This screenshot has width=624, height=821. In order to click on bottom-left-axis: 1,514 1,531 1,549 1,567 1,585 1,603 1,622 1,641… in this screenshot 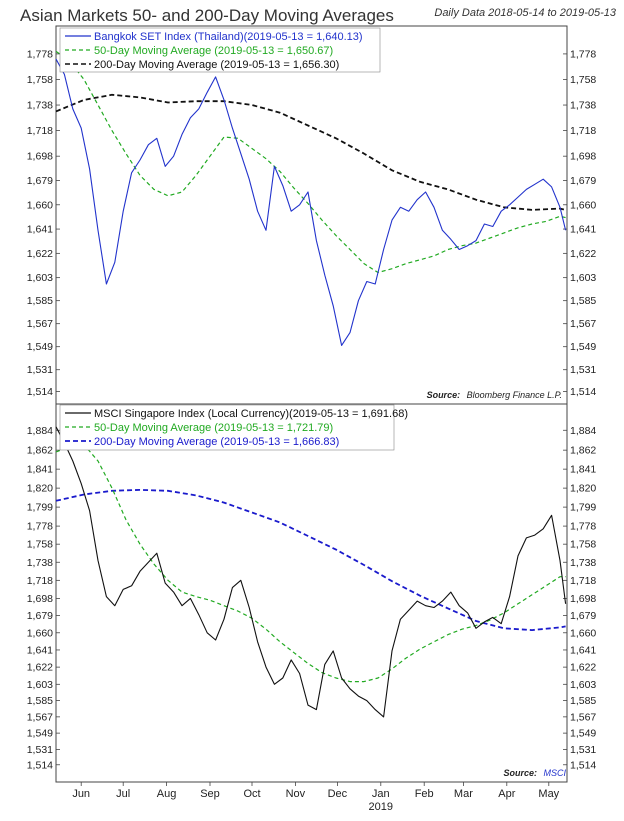, I will do `click(43, 598)`.